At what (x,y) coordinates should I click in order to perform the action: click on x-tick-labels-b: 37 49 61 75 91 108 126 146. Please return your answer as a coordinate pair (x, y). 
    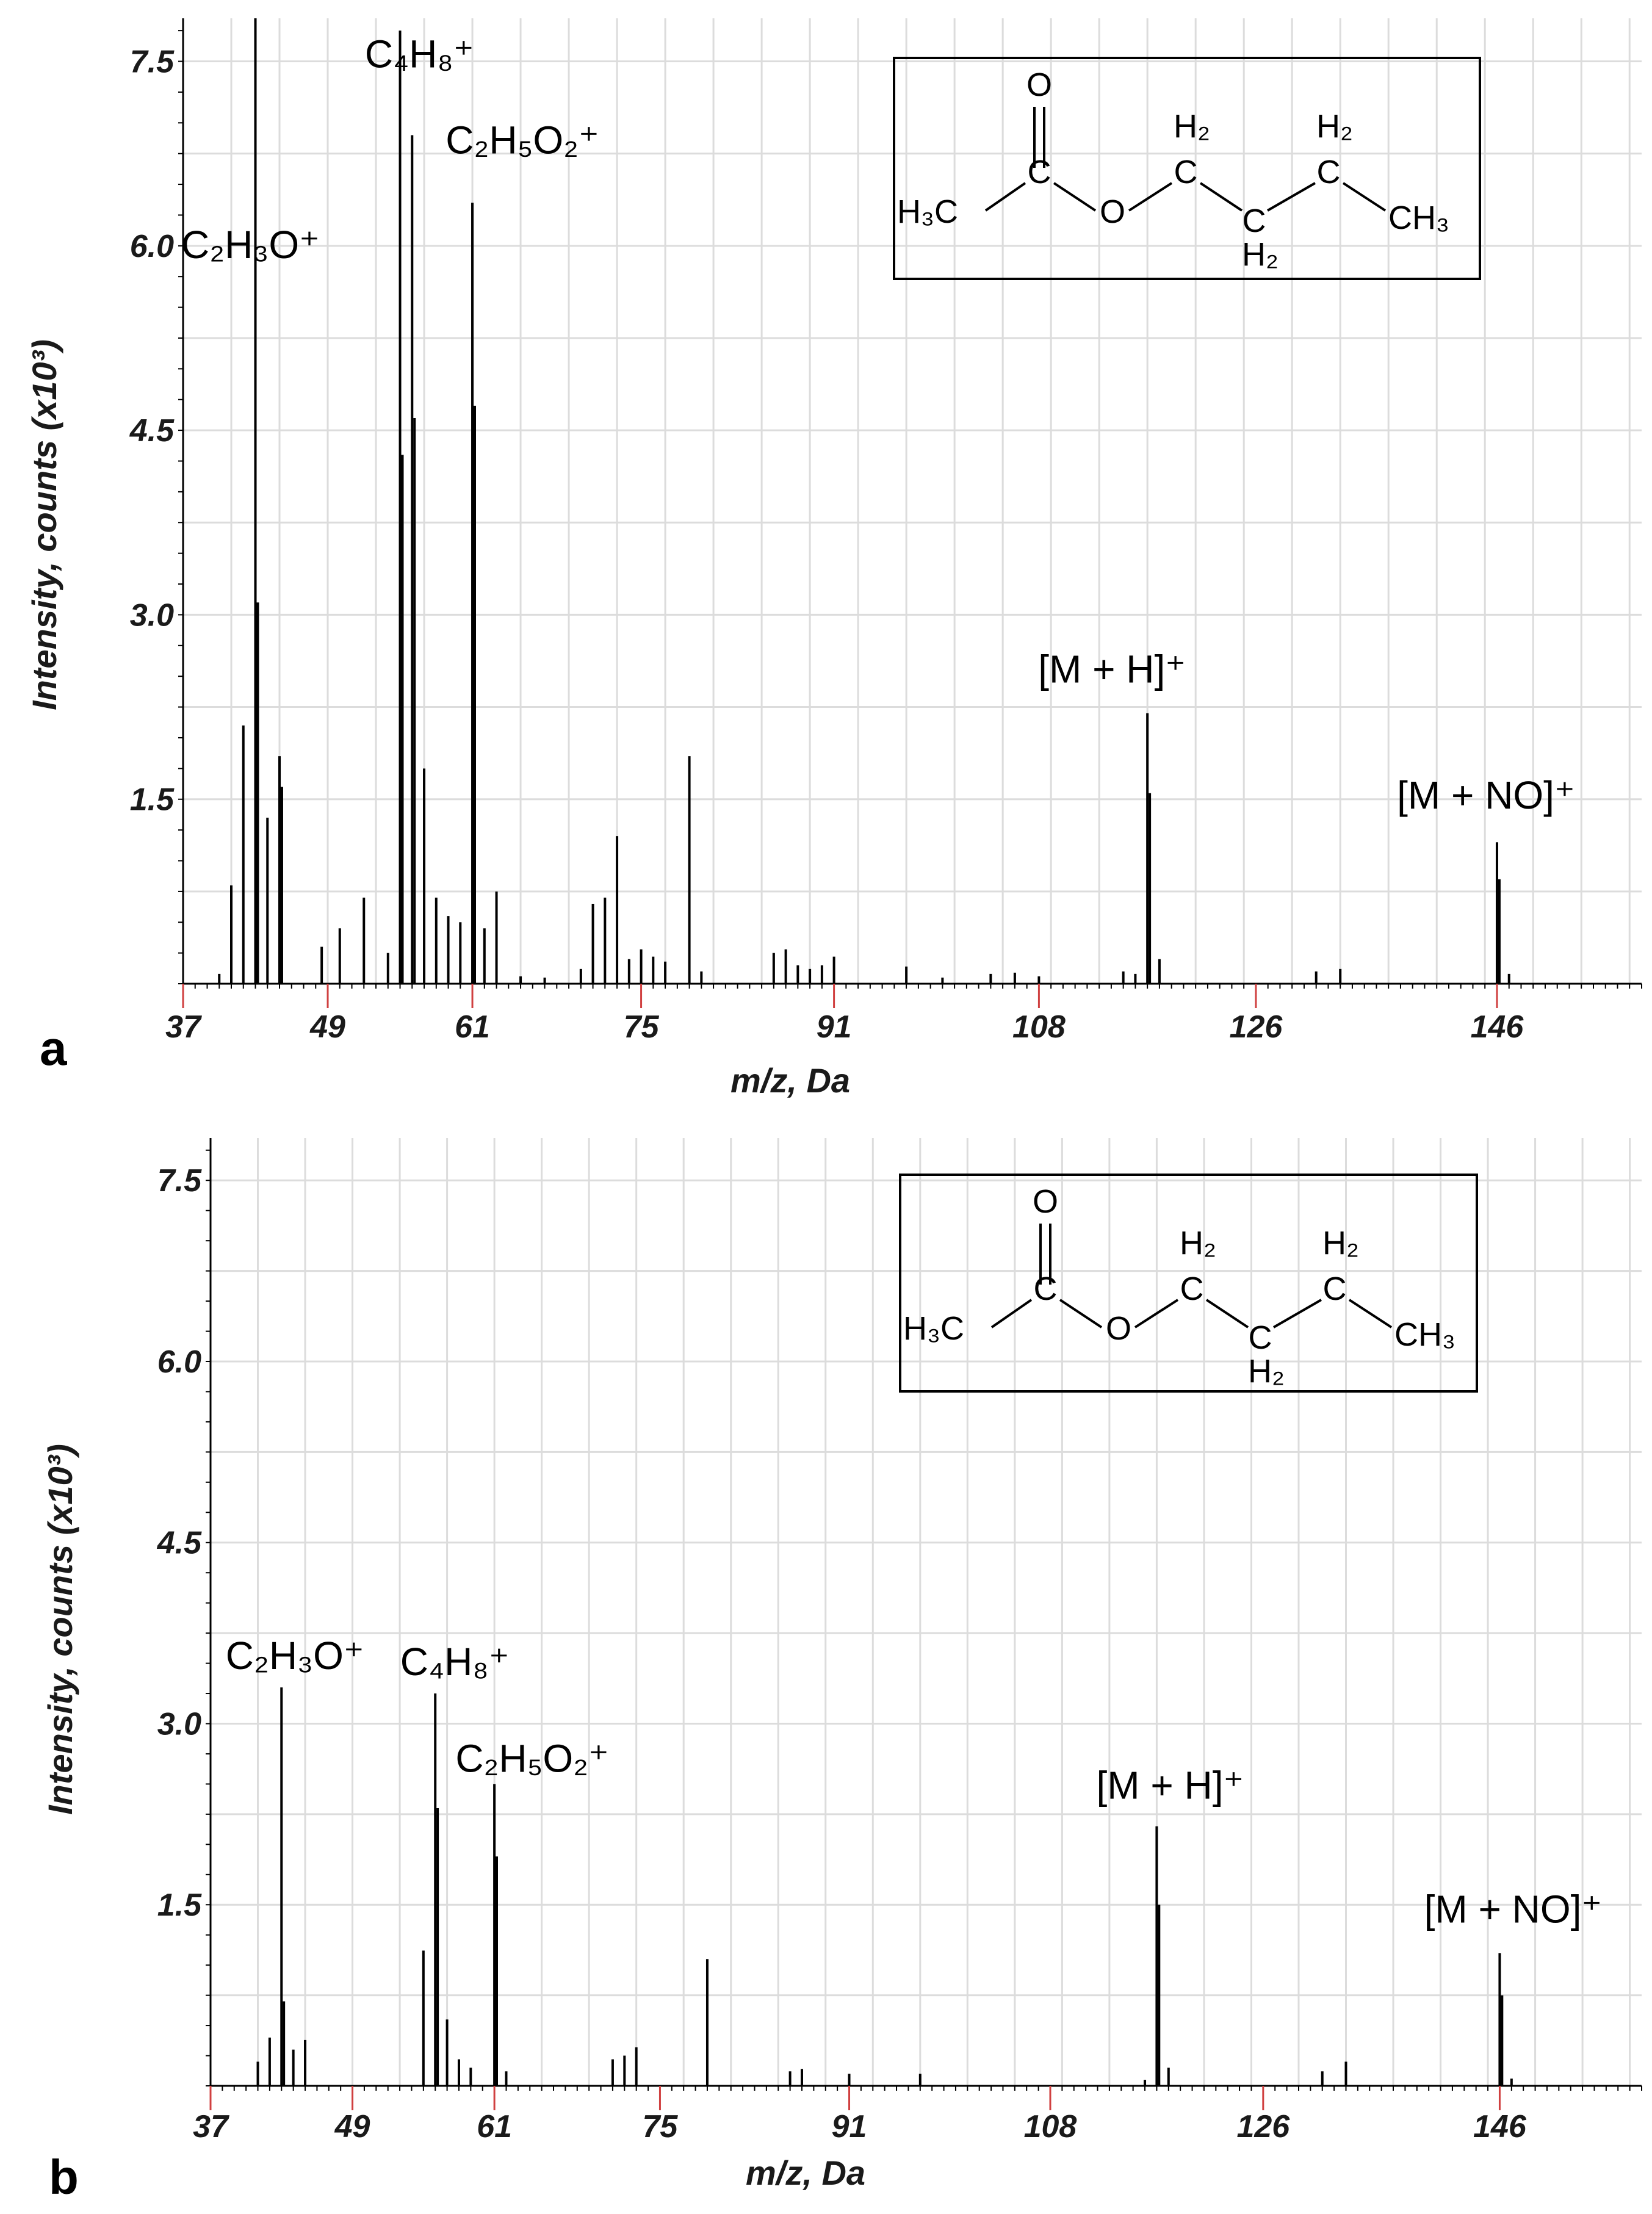
    Looking at the image, I should click on (860, 2127).